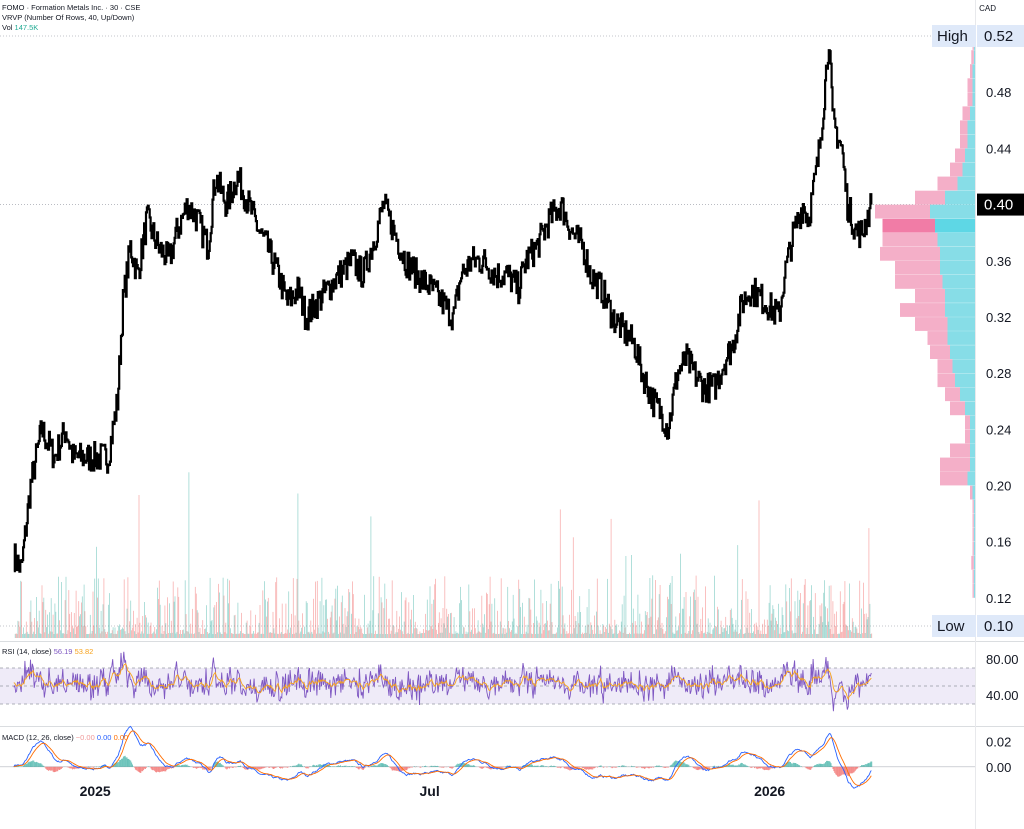 The image size is (1024, 829). What do you see at coordinates (65, 737) in the screenshot?
I see `macd-legend: MACD (12, 26, close) −0.00 0.00 0.00` at bounding box center [65, 737].